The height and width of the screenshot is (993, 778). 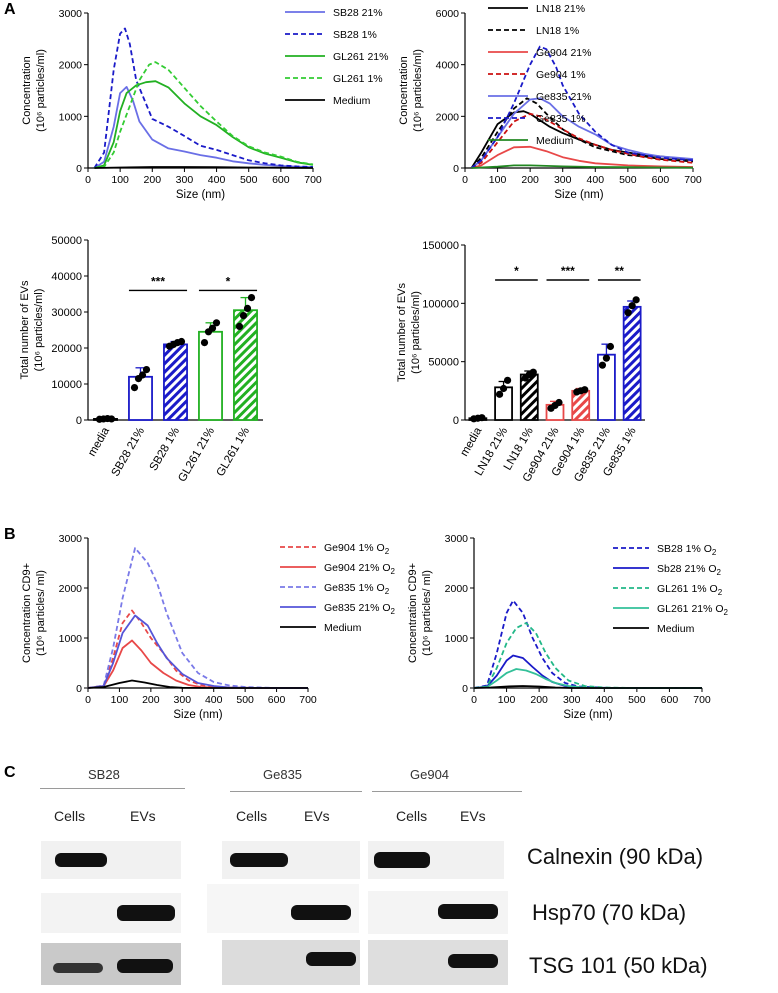 I want to click on y-axis-label-line: Concentration, so click(x=27, y=90).